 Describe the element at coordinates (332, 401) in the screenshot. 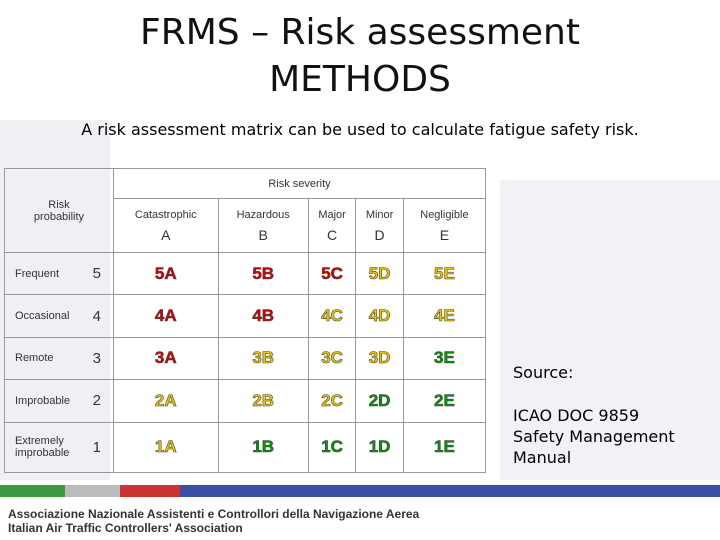

I see `risk-cell: 2C` at that location.